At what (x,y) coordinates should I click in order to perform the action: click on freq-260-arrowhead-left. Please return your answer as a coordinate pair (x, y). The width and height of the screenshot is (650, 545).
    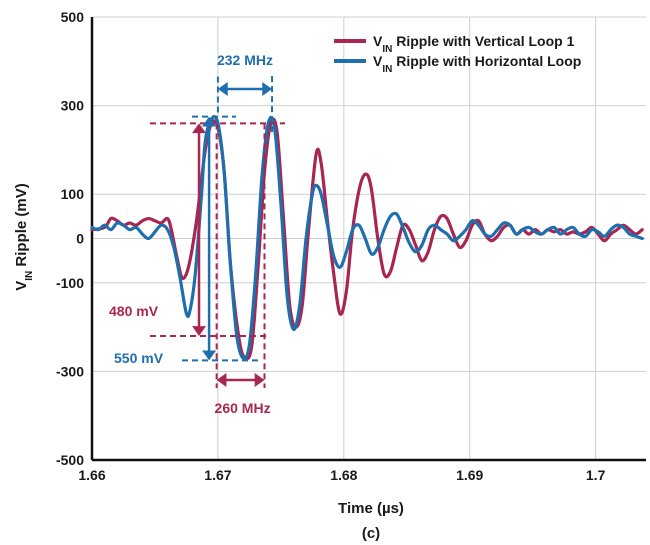
    Looking at the image, I should click on (221, 380).